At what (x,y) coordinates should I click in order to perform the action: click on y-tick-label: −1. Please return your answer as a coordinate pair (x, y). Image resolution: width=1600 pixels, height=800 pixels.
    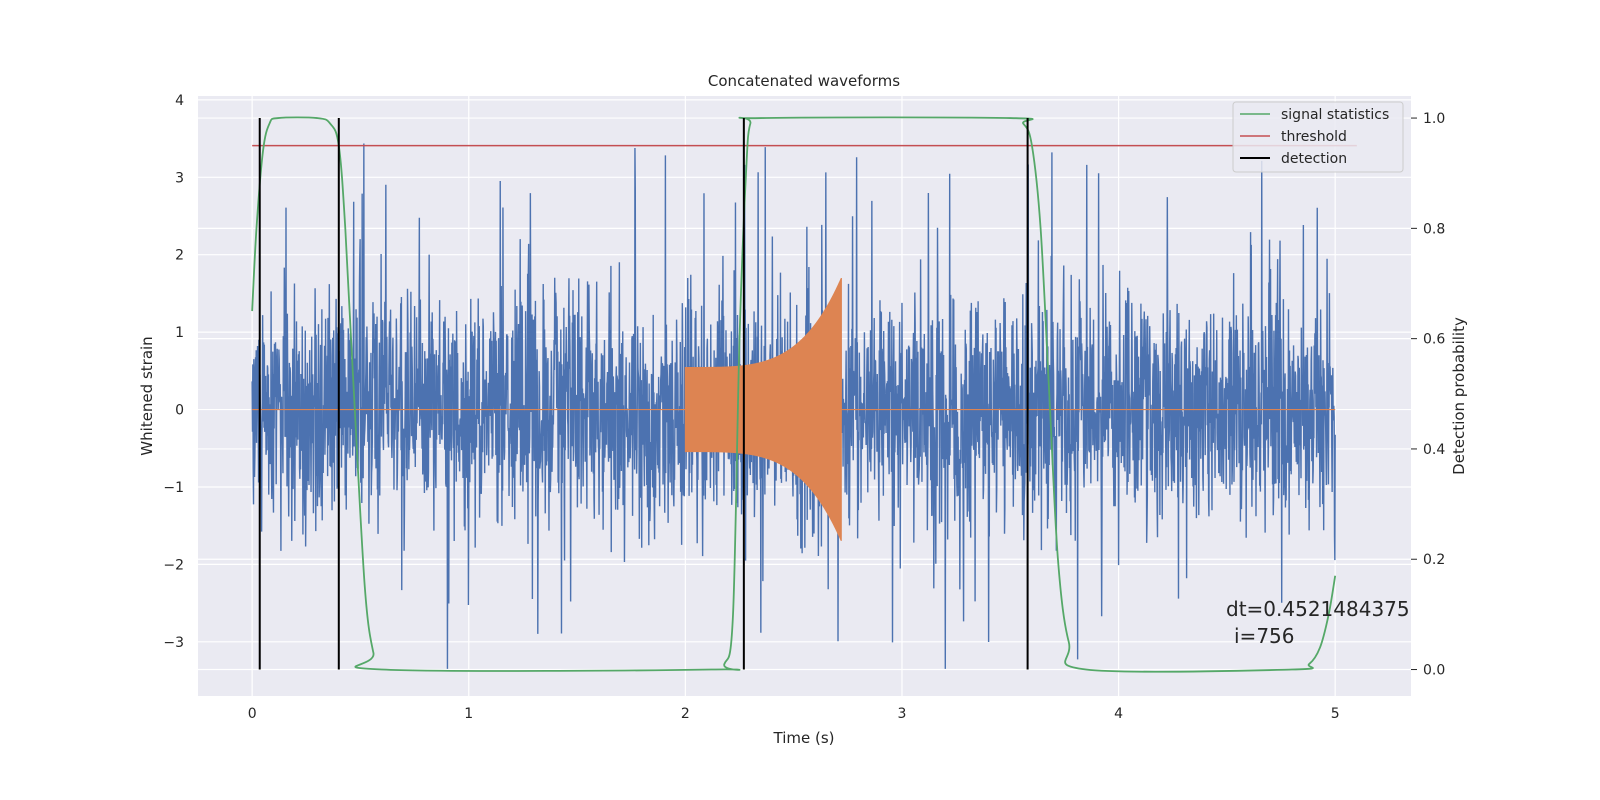
    Looking at the image, I should click on (173, 488).